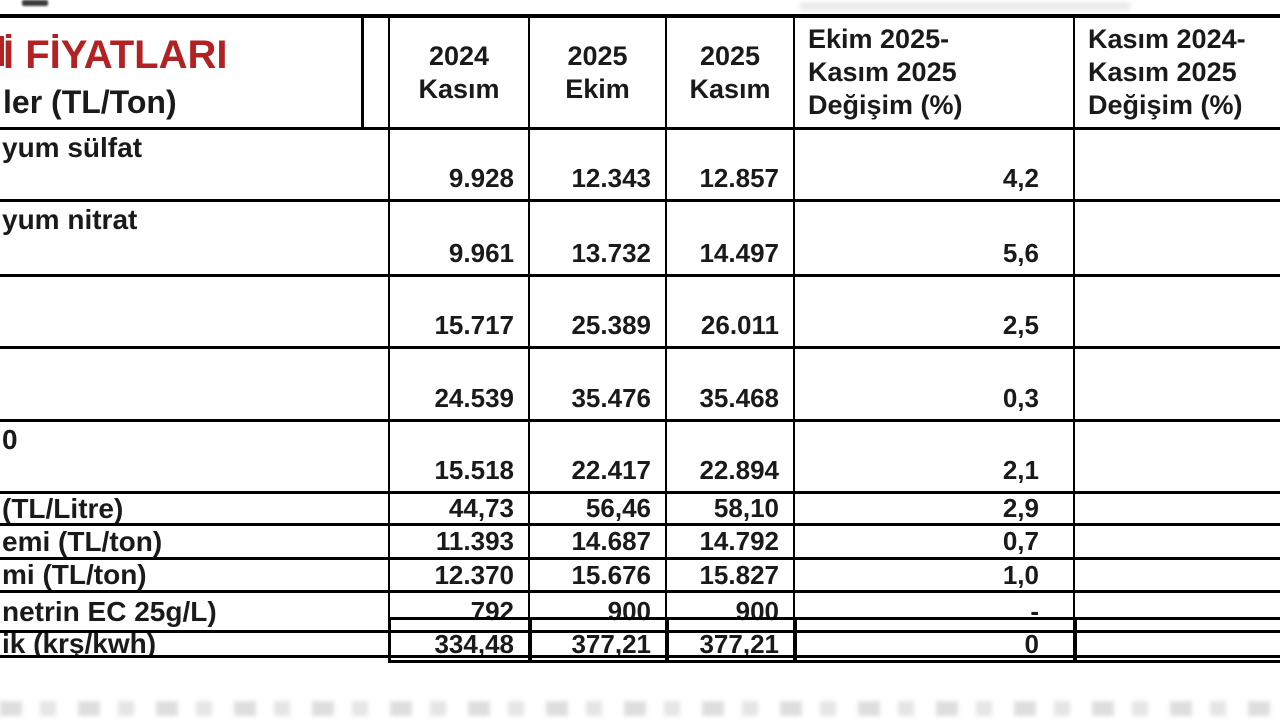 The height and width of the screenshot is (720, 1280). Describe the element at coordinates (598, 456) in the screenshot. I see `price-2025-oct: 22.417` at that location.